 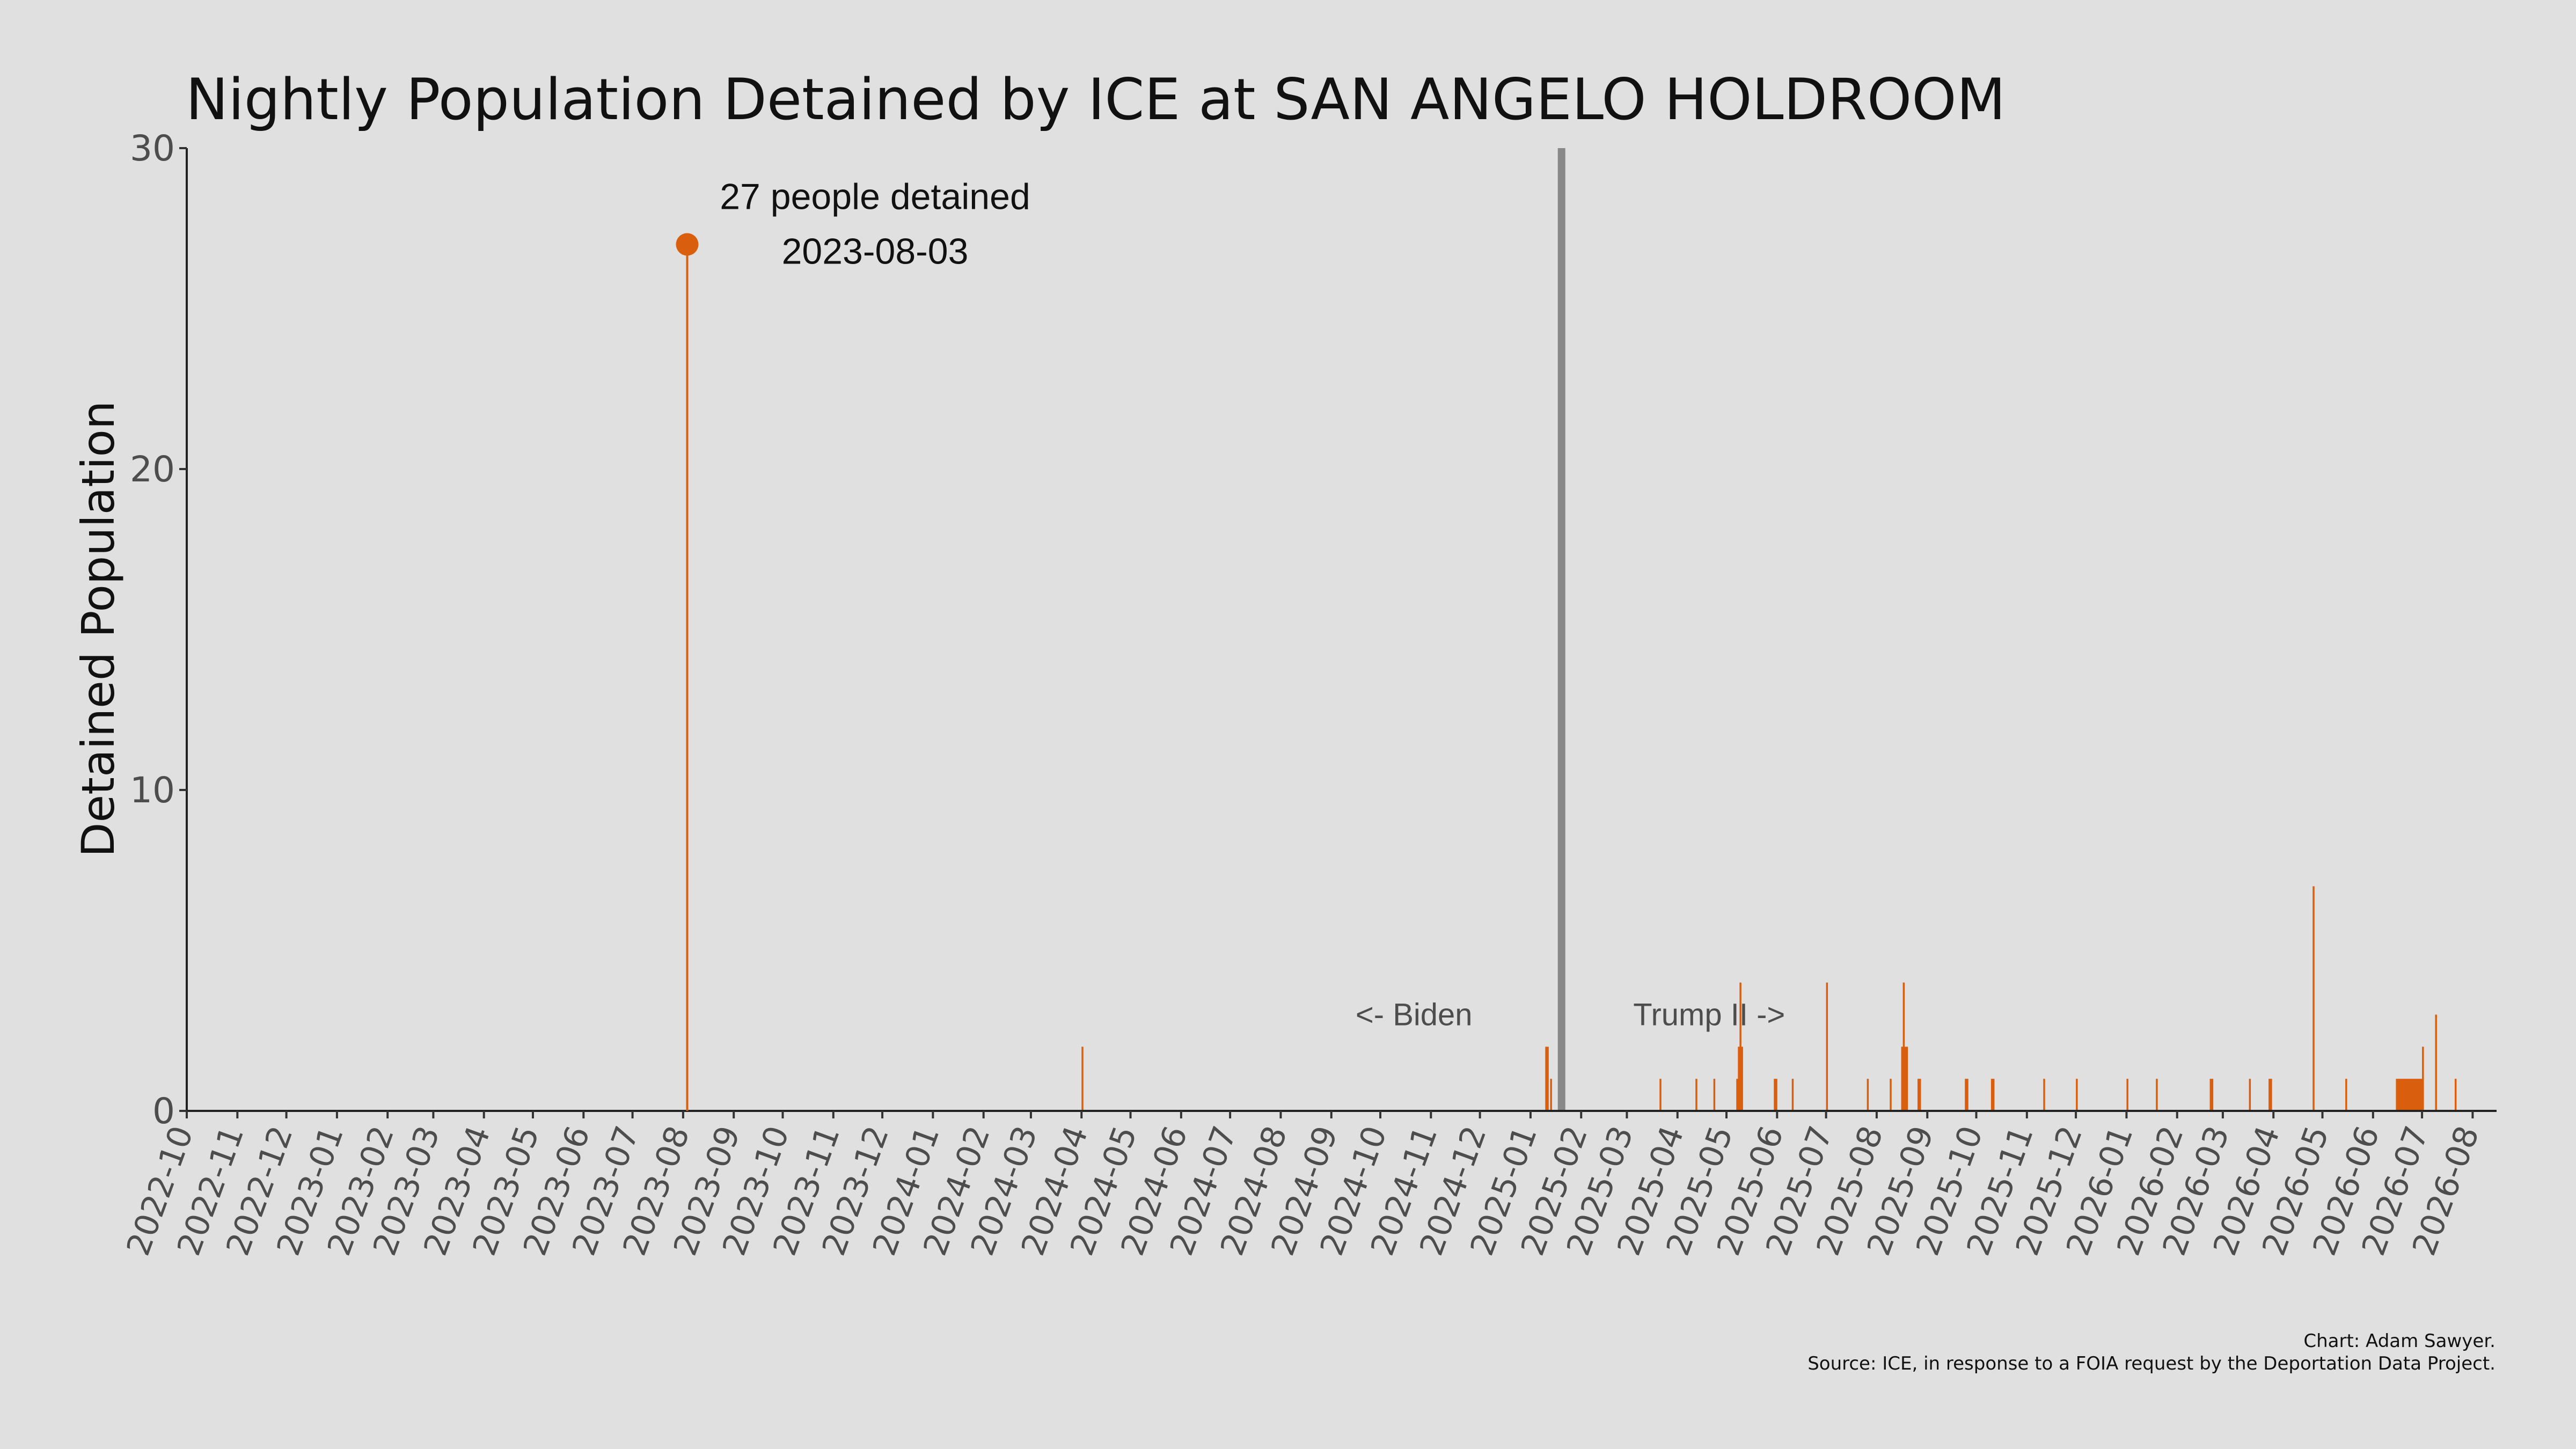 What do you see at coordinates (1414, 1015) in the screenshot?
I see `biden-era-label: <- Biden` at bounding box center [1414, 1015].